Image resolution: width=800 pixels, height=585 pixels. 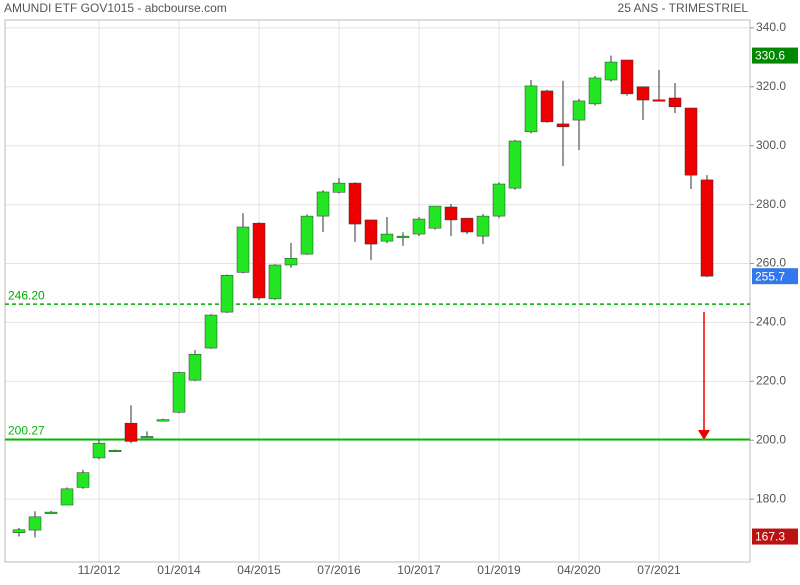 What do you see at coordinates (339, 570) in the screenshot?
I see `x-tick-label: 07/2016` at bounding box center [339, 570].